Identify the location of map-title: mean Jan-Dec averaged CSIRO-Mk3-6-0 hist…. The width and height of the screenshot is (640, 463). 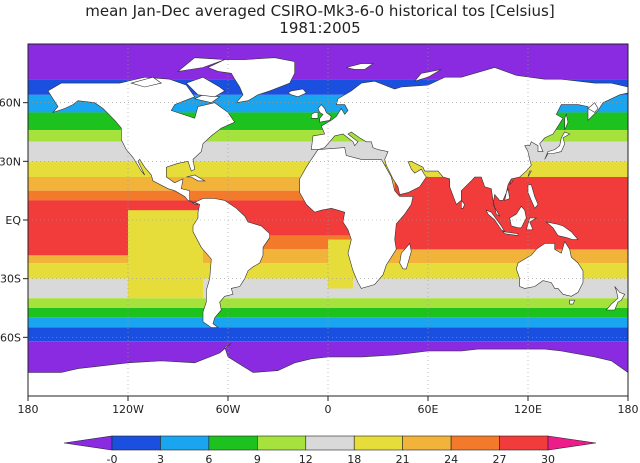
(320, 11).